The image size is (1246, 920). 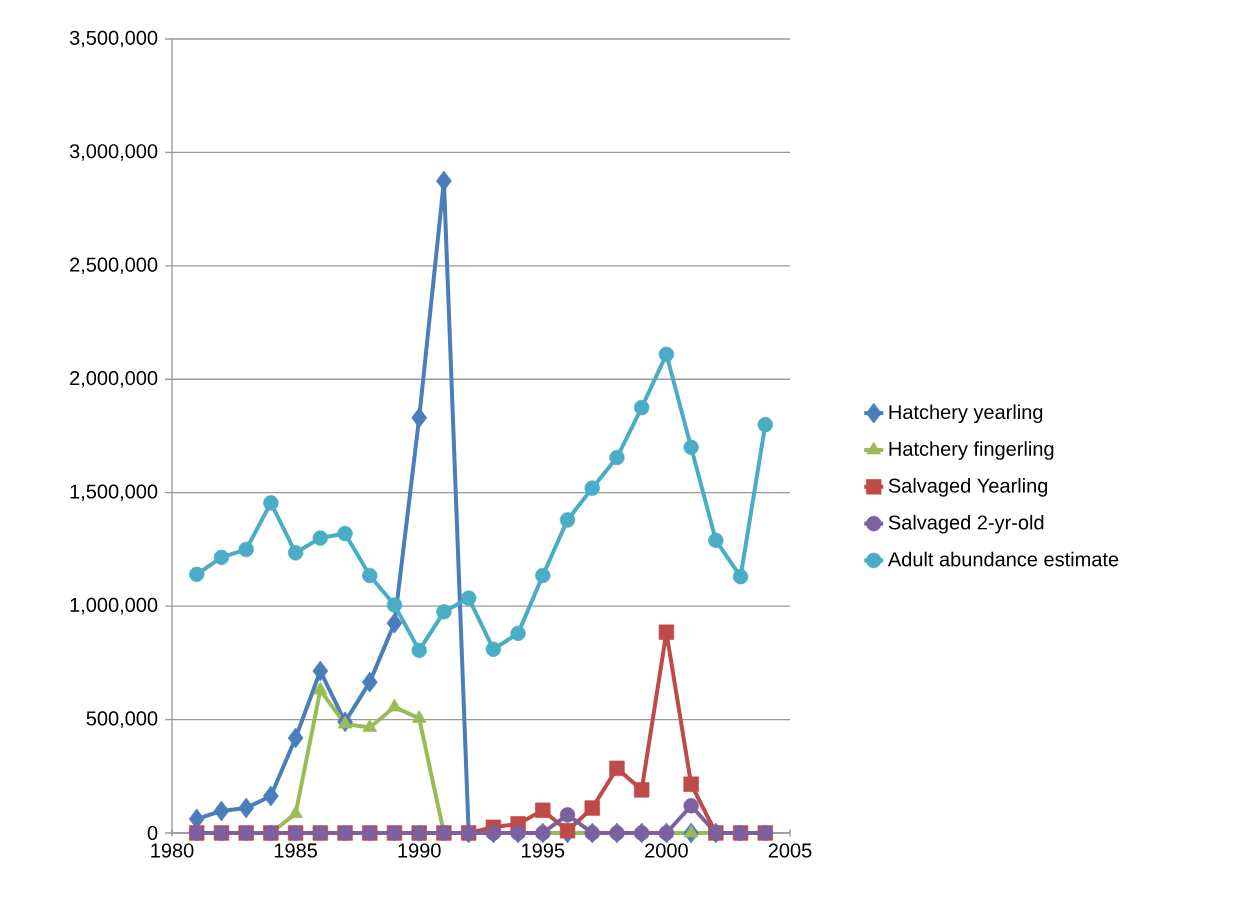 What do you see at coordinates (113, 152) in the screenshot?
I see `y-tick-label: 3,000,000` at bounding box center [113, 152].